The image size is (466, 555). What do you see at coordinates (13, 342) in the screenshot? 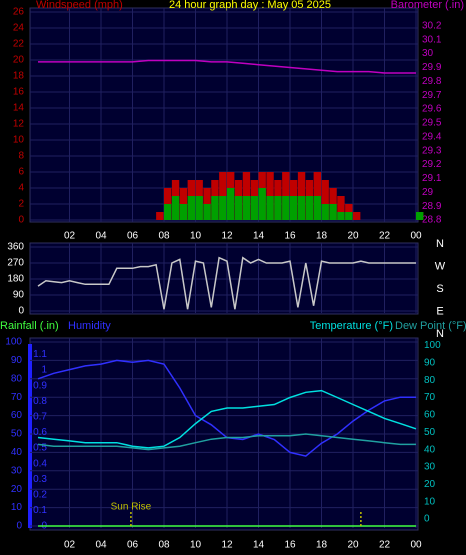
I see `y3-tick-label: 100` at bounding box center [13, 342].